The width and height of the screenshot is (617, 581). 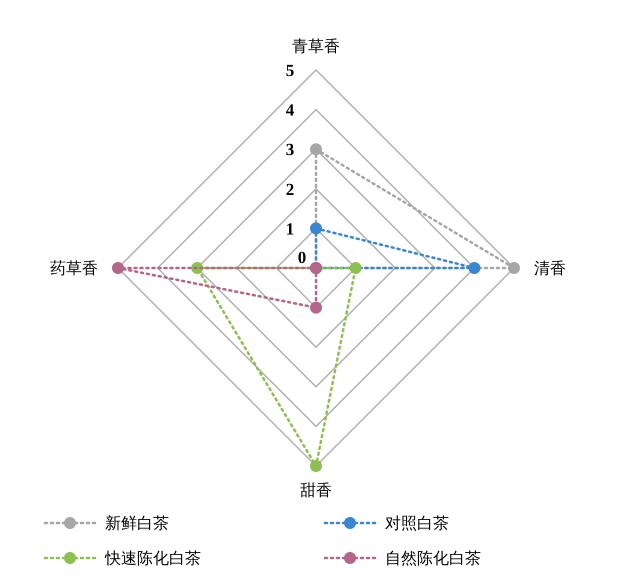 What do you see at coordinates (290, 228) in the screenshot?
I see `y-tick-label: 1` at bounding box center [290, 228].